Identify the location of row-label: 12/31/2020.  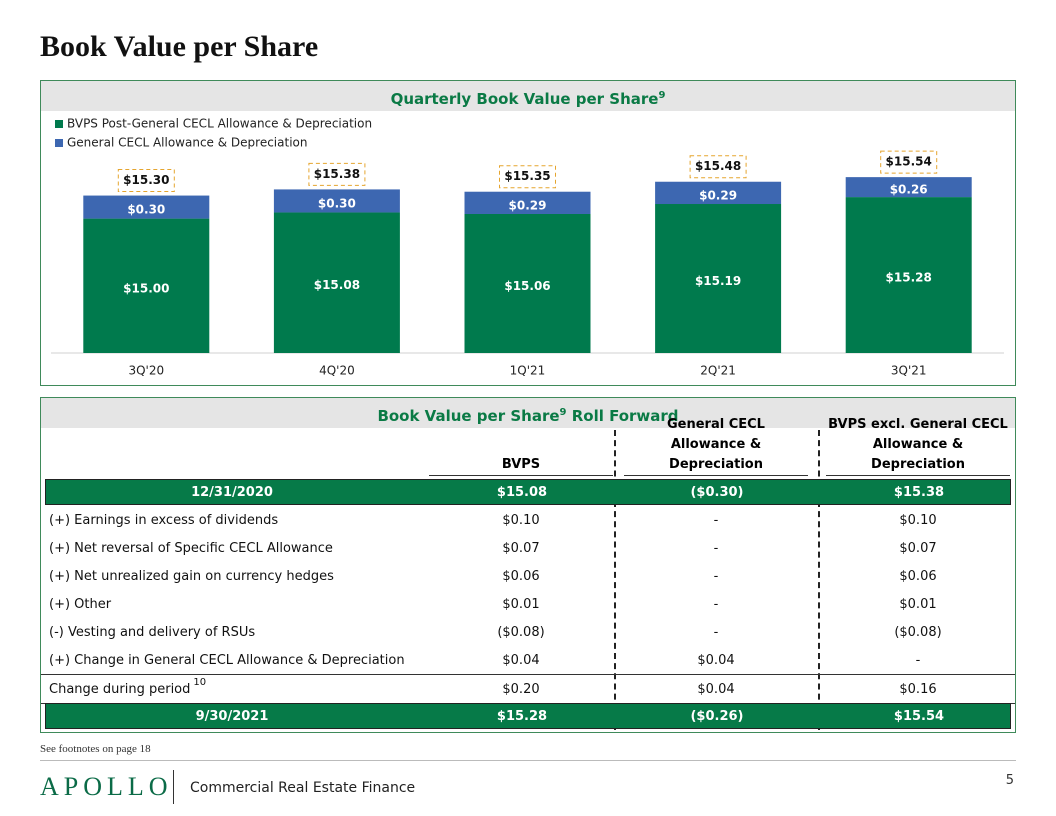
(232, 492).